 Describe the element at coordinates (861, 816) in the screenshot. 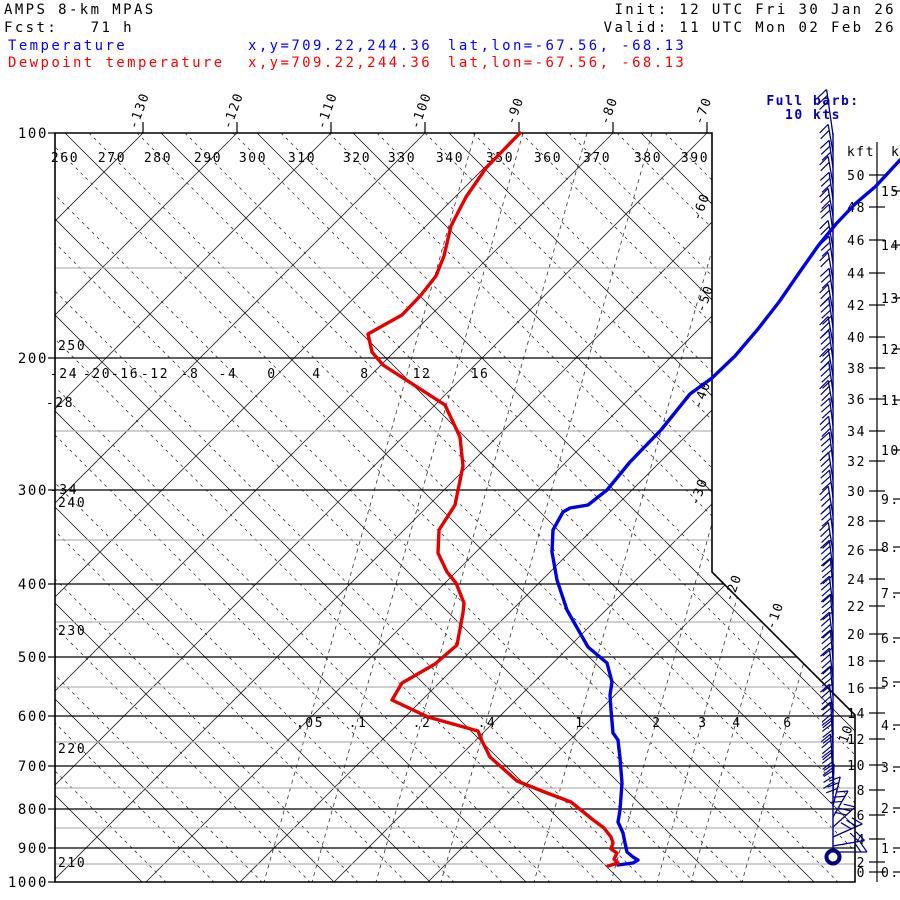

I see `svg-text: 6` at that location.